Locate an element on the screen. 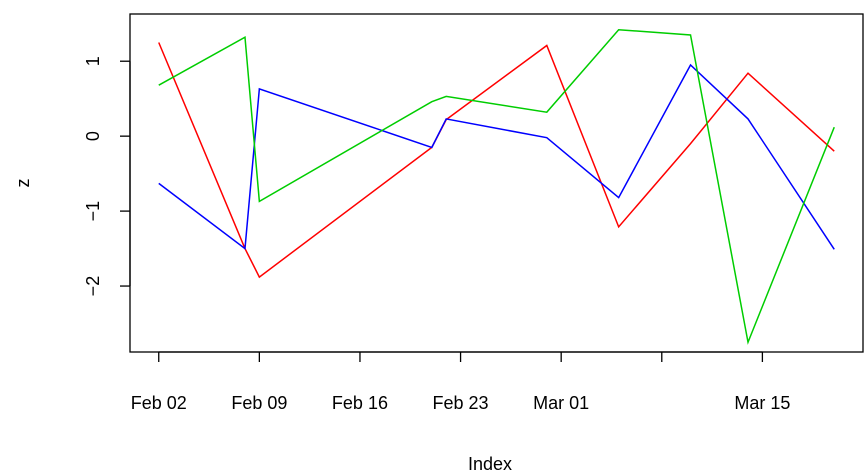  x-axis-label: Index is located at coordinates (490, 464).